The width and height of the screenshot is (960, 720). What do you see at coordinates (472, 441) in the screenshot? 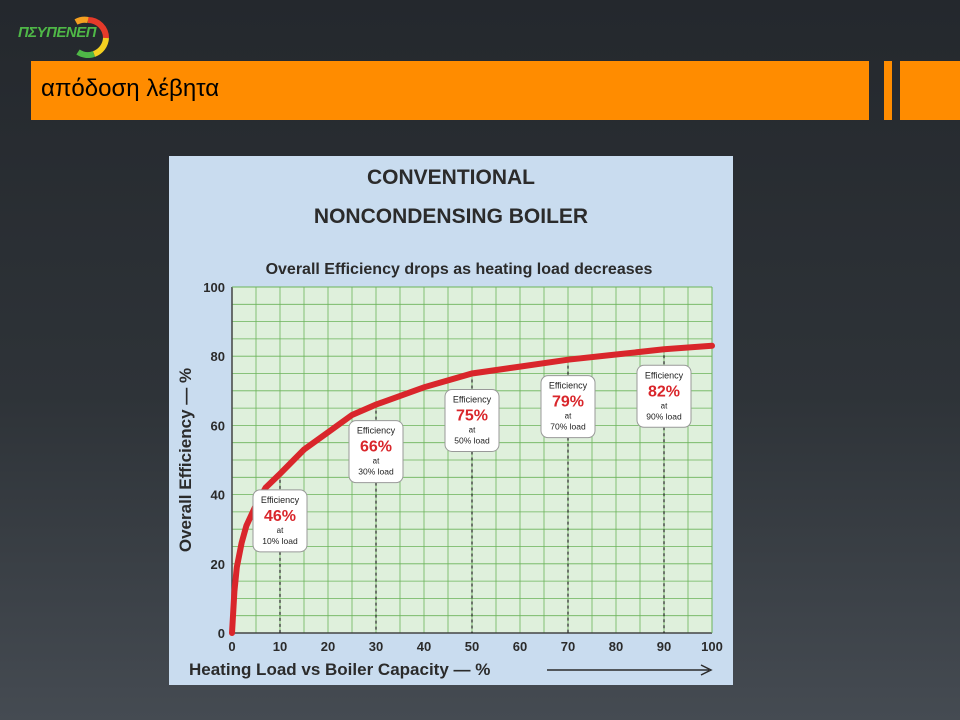
I see `annotation-bottom-text: 50% load` at bounding box center [472, 441].